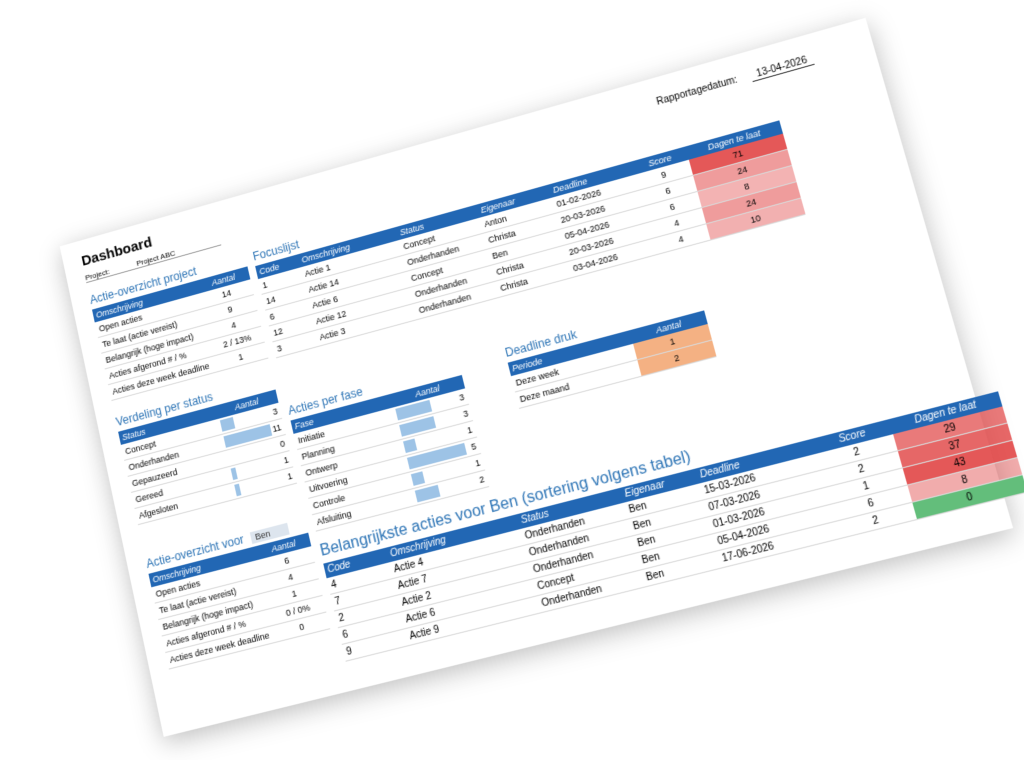  Describe the element at coordinates (697, 91) in the screenshot. I see `report-date-label: Rapportagedatum:` at that location.